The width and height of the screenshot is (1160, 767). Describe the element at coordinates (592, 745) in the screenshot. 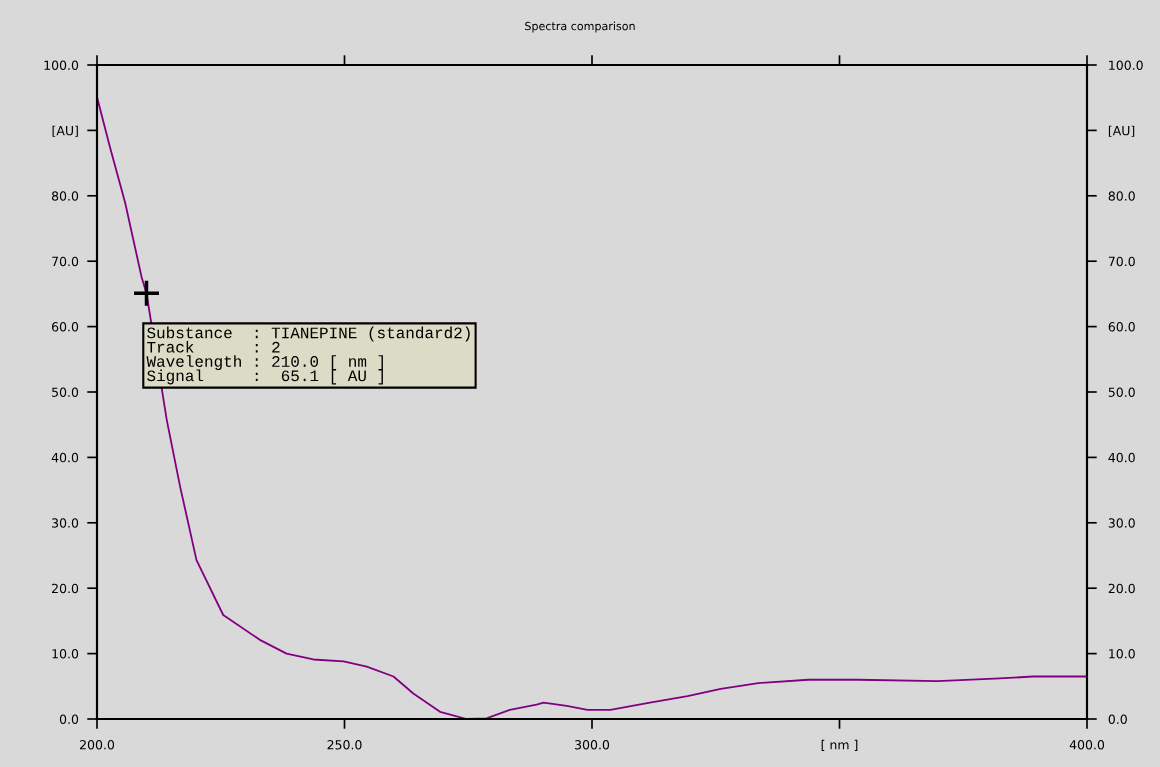

I see `x-tick-label: 300.0` at that location.